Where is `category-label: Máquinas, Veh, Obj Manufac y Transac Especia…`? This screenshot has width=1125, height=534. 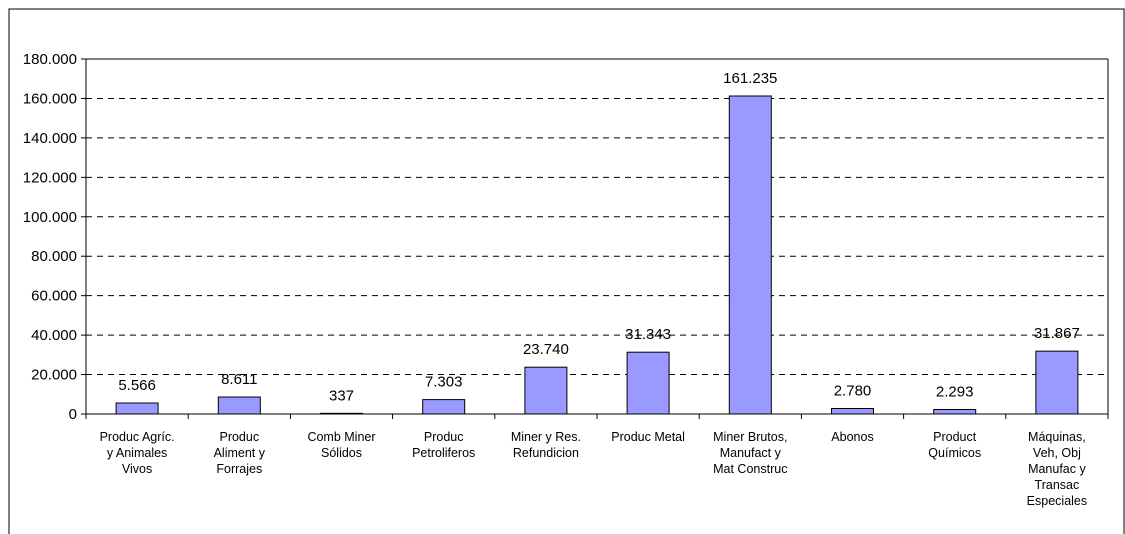
category-label: Máquinas, Veh, Obj Manufac y Transac Especia… is located at coordinates (1057, 469).